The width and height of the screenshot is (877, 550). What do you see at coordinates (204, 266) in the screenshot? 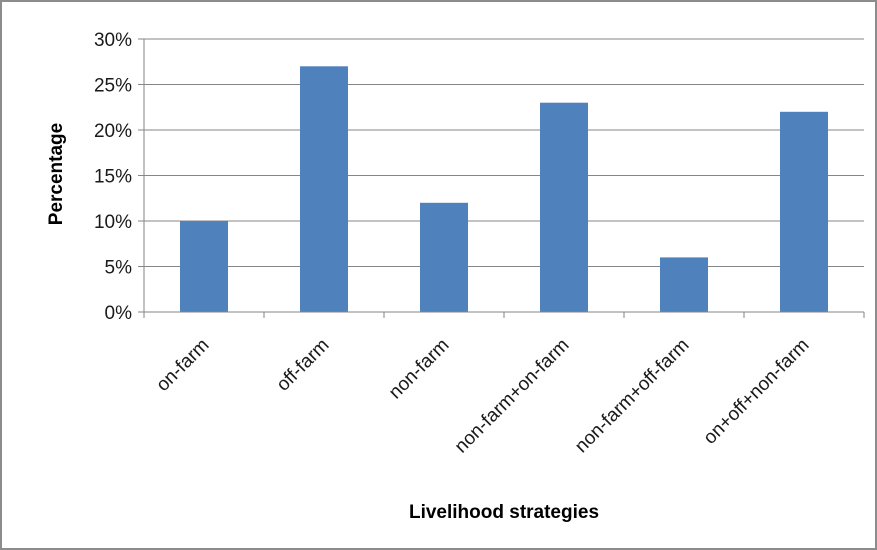
I see `bar-on-farm` at bounding box center [204, 266].